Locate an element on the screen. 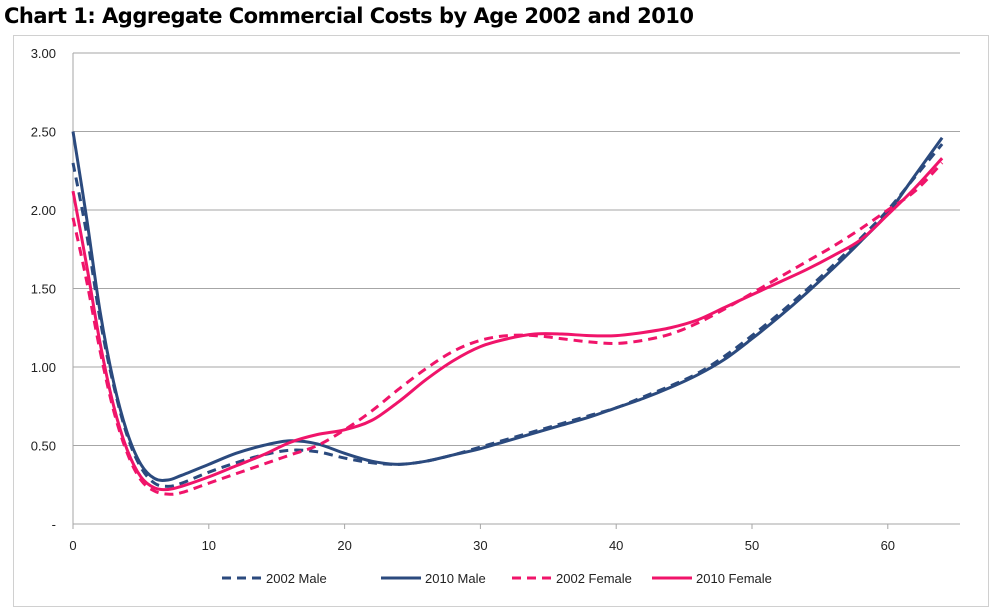 This screenshot has width=1000, height=613. legend-label: 2010 Male is located at coordinates (455, 578).